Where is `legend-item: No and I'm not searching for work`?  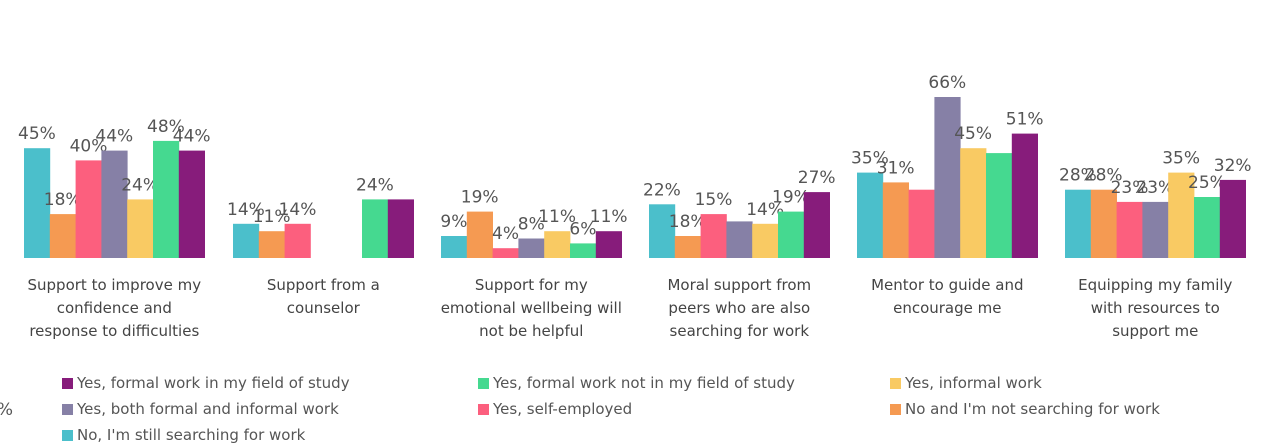
legend-item: No and I'm not searching for work is located at coordinates (1025, 409).